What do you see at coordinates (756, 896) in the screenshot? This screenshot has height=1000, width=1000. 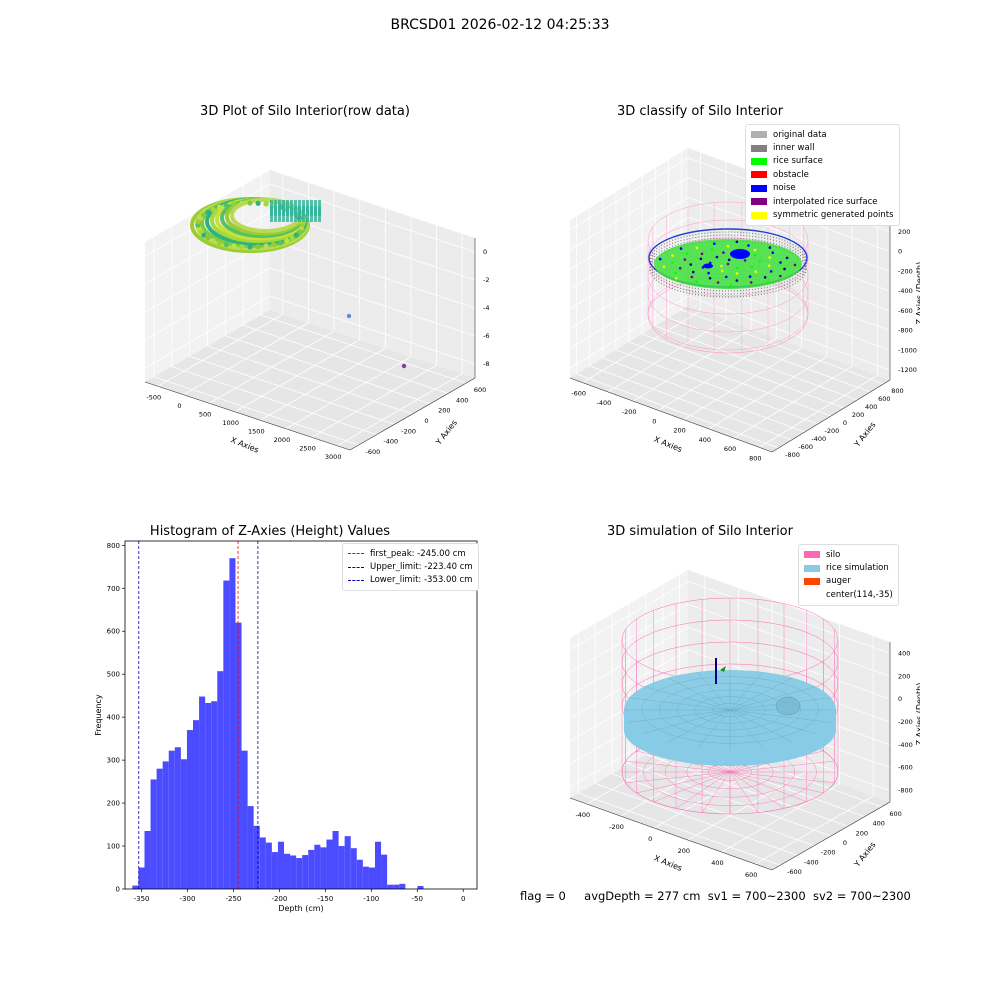 I see `sv1-text: sv1 = 700~2300` at bounding box center [756, 896].